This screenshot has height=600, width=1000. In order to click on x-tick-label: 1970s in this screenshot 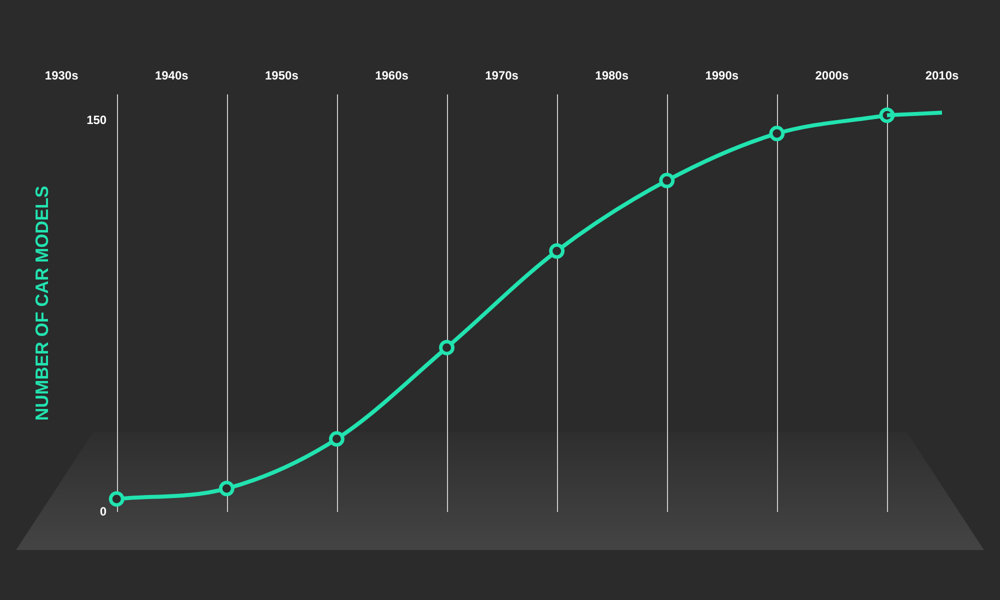, I will do `click(502, 75)`.